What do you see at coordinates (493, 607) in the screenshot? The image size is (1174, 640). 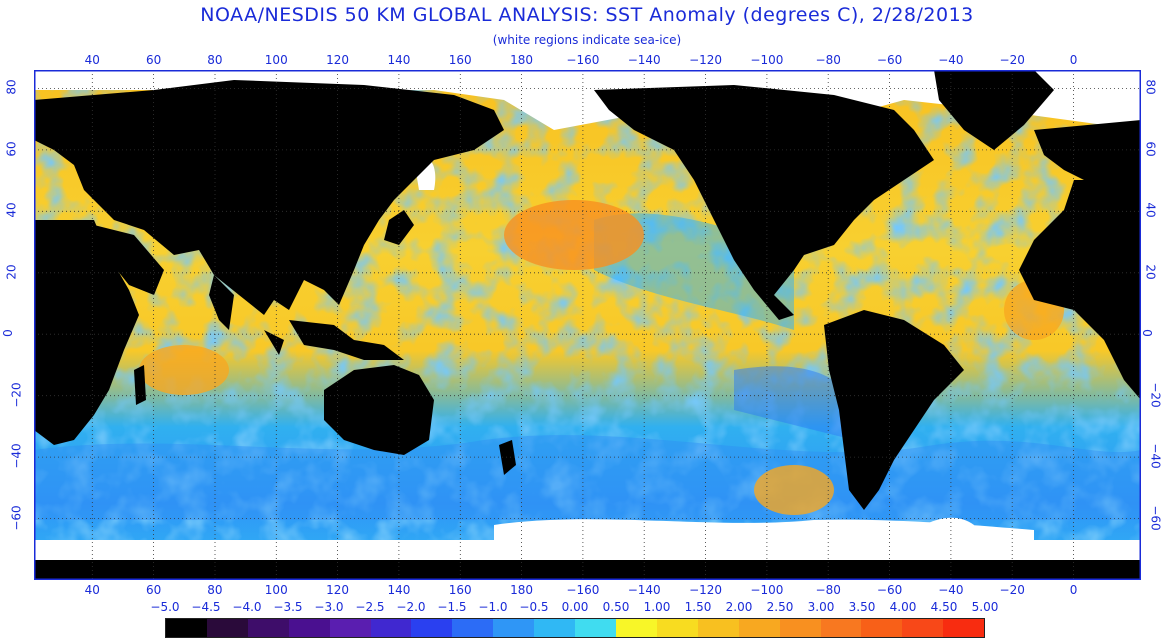 I see `legend-value-label: −1.0` at bounding box center [493, 607].